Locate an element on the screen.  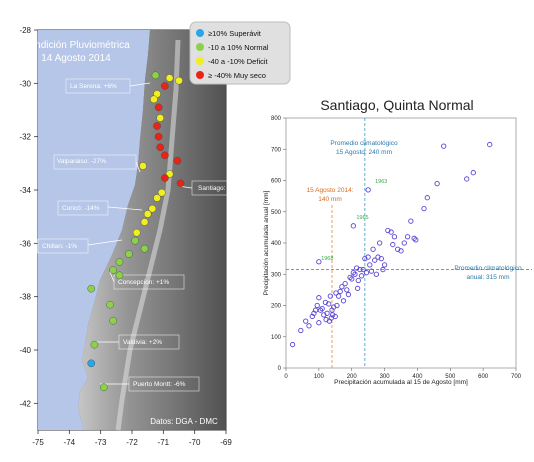
lon-tick-label: -75 is located at coordinates (38, 442).